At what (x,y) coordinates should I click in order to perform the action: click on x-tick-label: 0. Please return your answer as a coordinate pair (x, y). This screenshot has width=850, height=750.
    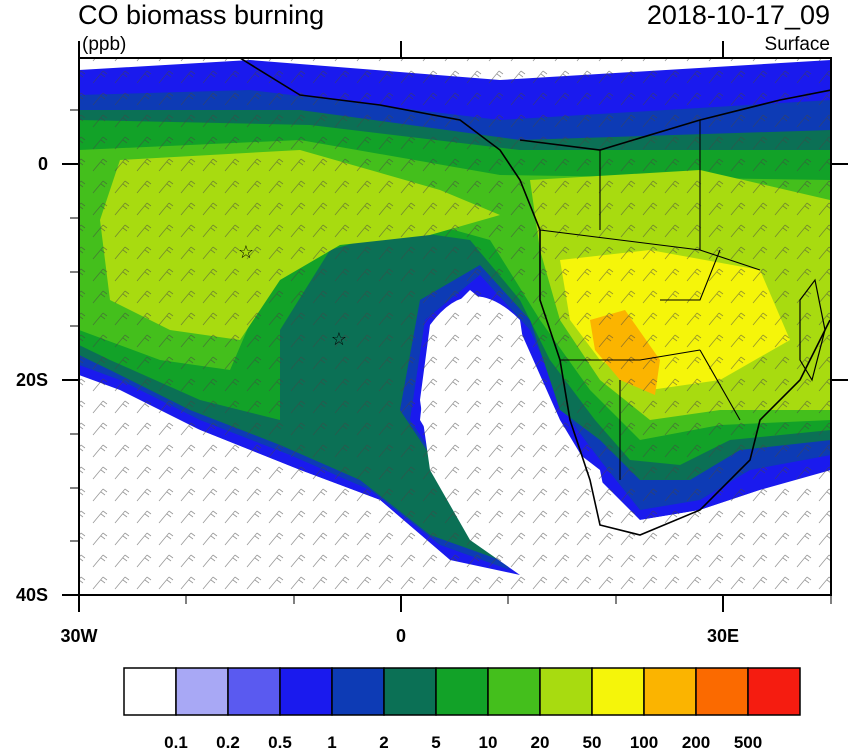
    Looking at the image, I should click on (401, 636).